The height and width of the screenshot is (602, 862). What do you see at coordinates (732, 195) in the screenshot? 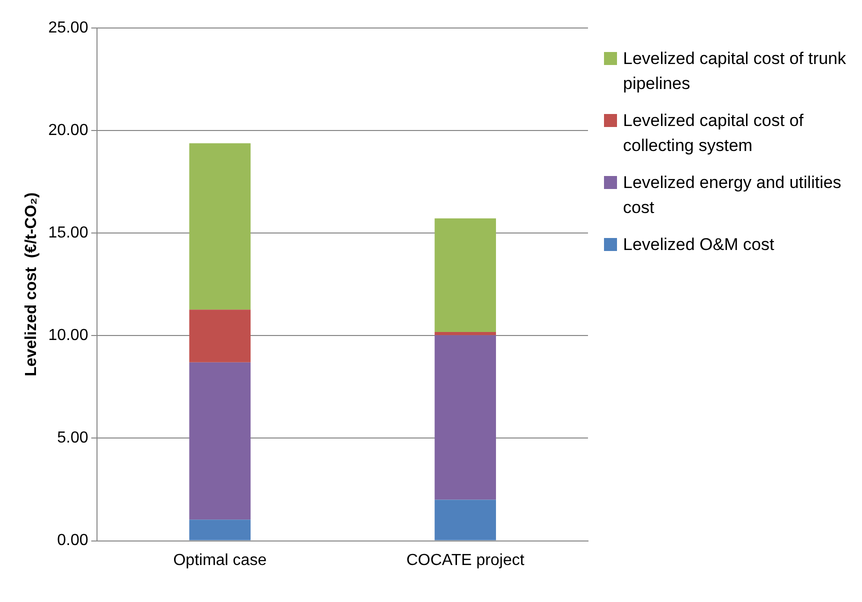
I see `legend-label: Levelized energy and utilities cost` at bounding box center [732, 195].